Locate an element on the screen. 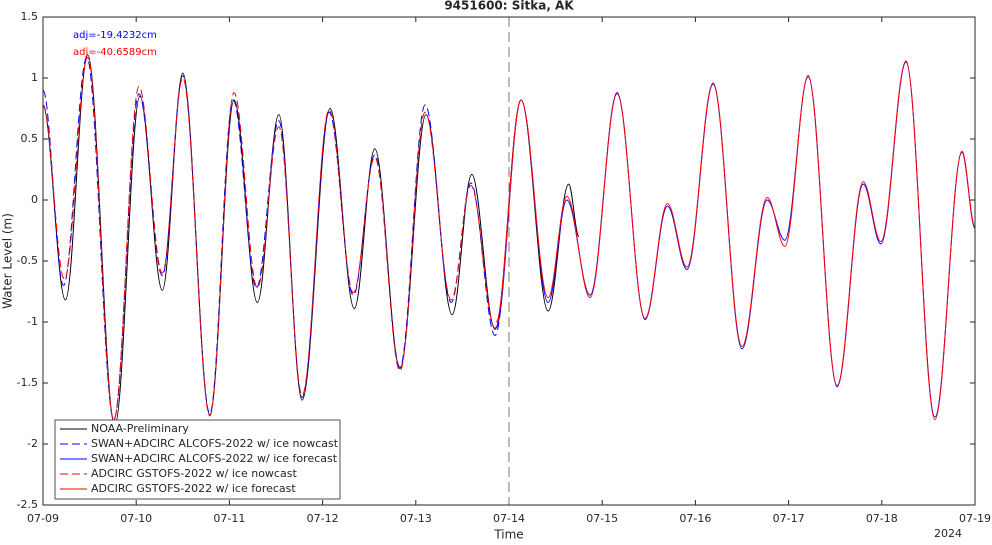 The image size is (992, 545). y-tick-label: 0 is located at coordinates (34, 199).